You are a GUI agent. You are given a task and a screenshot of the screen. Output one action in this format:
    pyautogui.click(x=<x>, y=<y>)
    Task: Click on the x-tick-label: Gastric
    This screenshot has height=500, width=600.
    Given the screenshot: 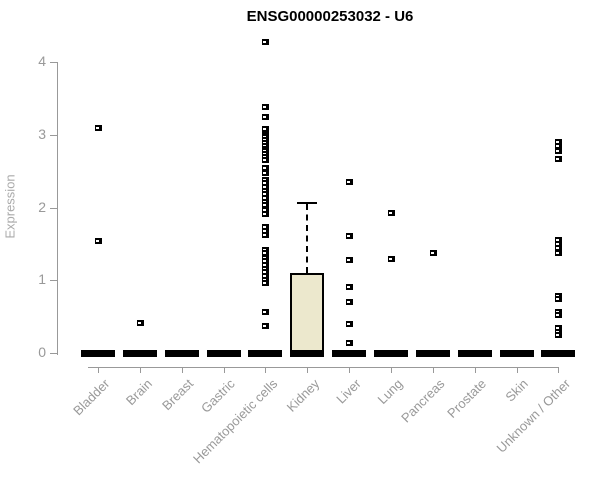 What is the action you would take?
    pyautogui.click(x=218, y=396)
    